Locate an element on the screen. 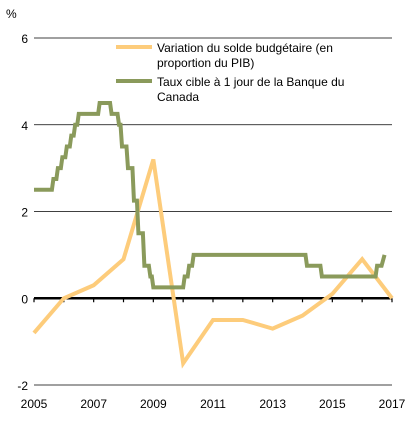 The width and height of the screenshot is (418, 423). zero-axis is located at coordinates (213, 300).